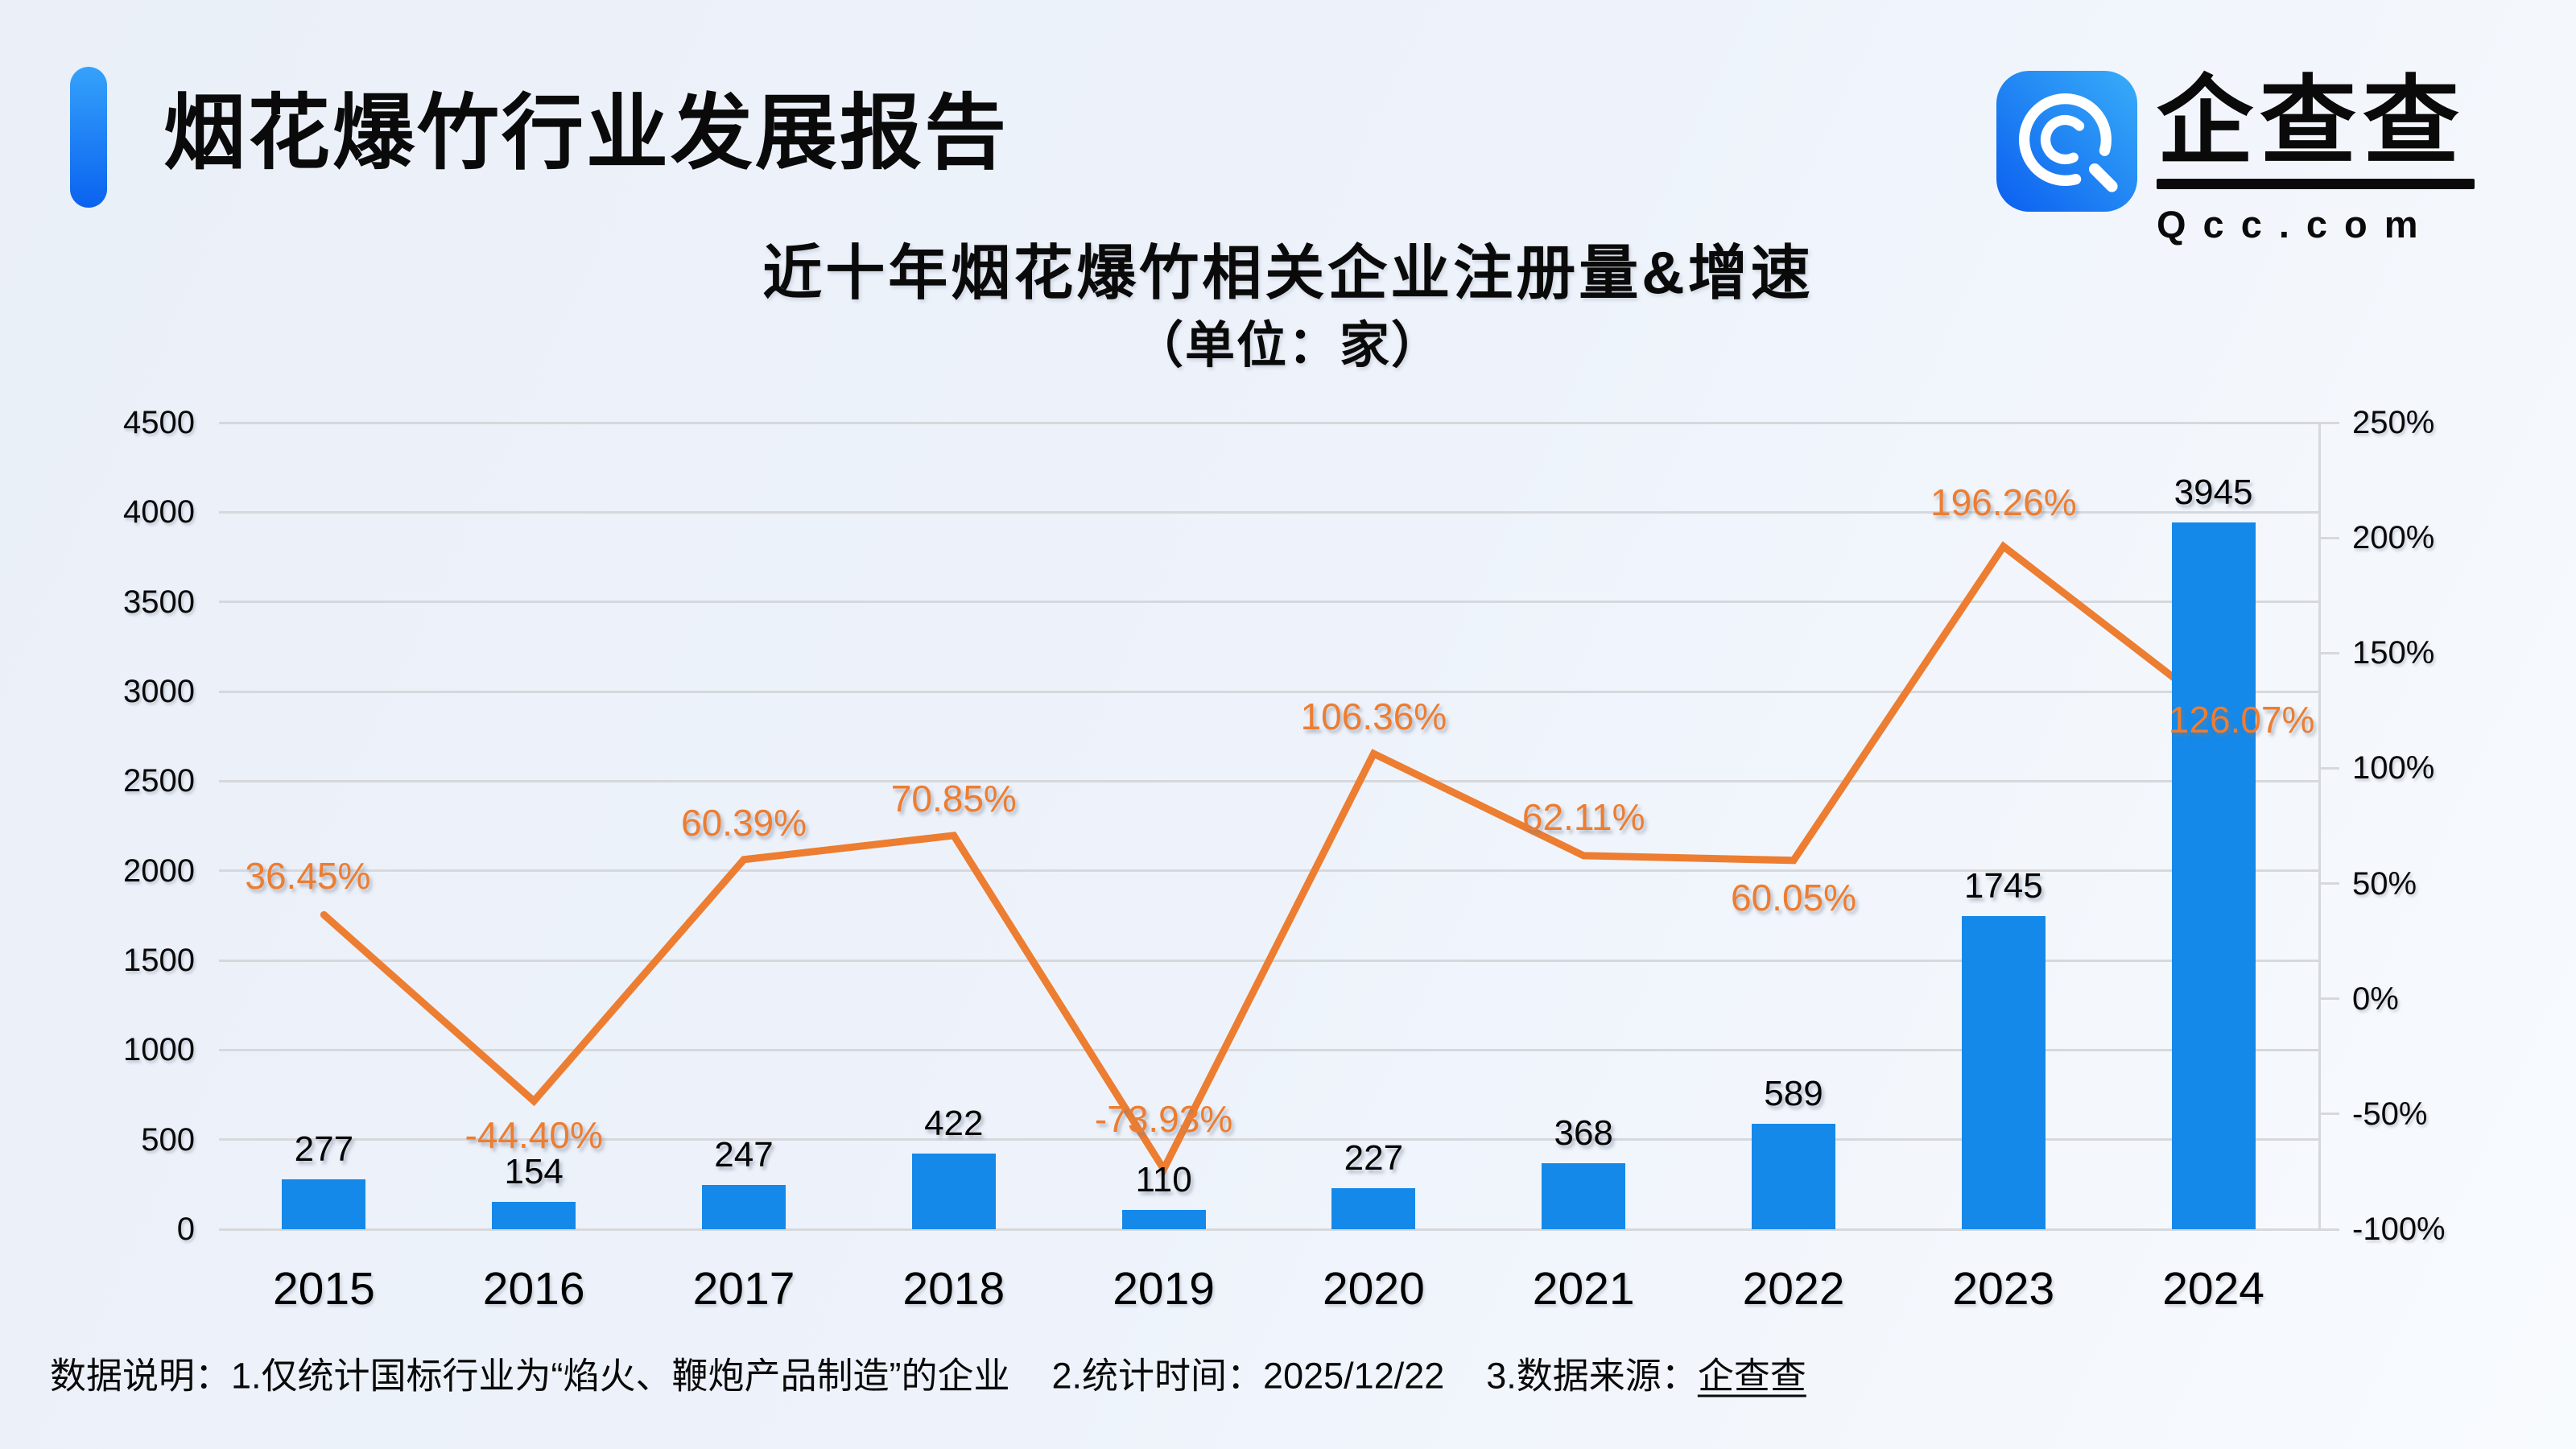 The image size is (2576, 1449). What do you see at coordinates (2003, 502) in the screenshot?
I see `growth-value-label-2023: 196.26%` at bounding box center [2003, 502].